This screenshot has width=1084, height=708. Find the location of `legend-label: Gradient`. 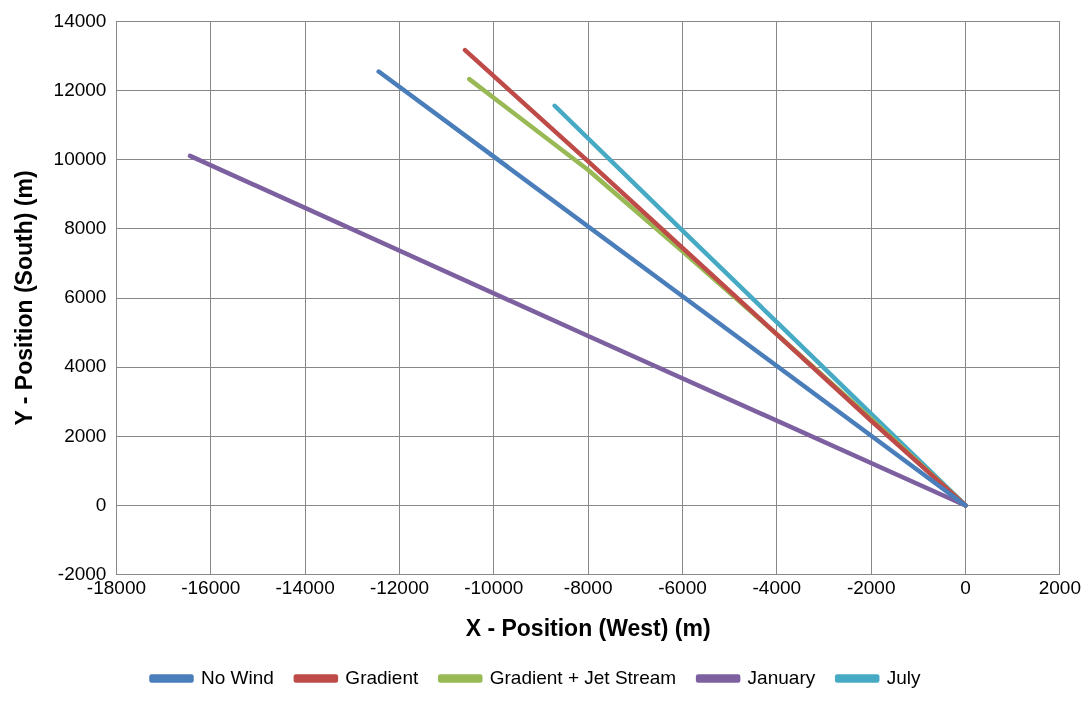

legend-label: Gradient is located at coordinates (382, 677).